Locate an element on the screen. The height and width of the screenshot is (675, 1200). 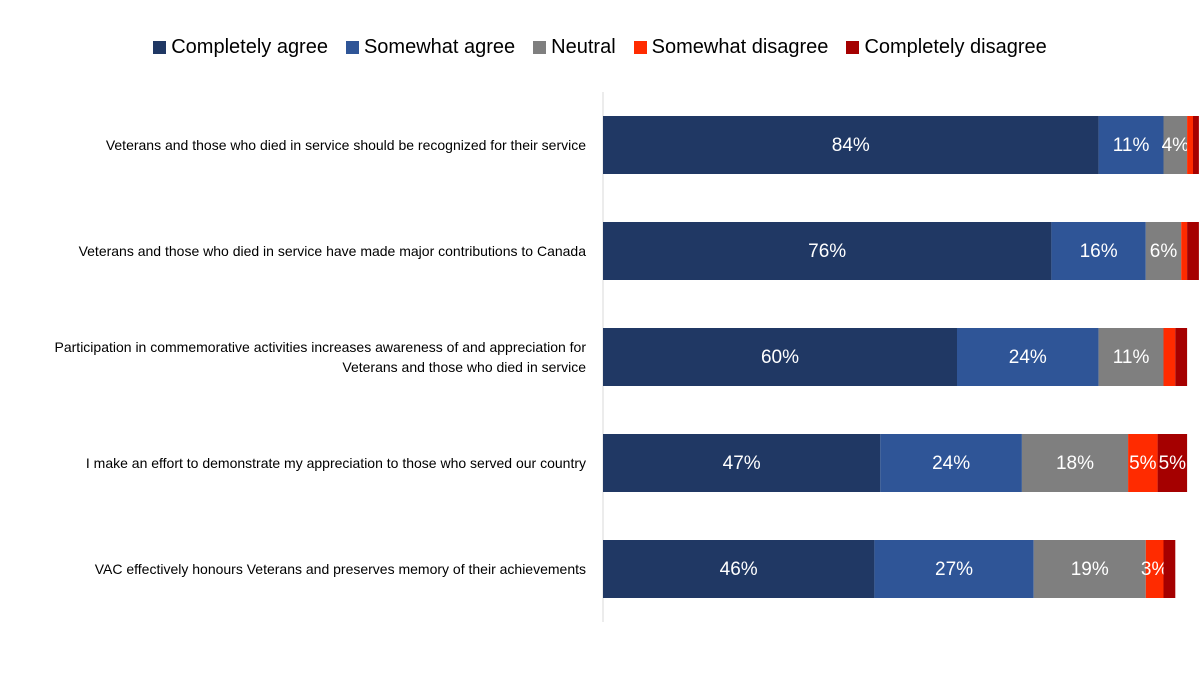
value-label: 19% is located at coordinates (1090, 569).